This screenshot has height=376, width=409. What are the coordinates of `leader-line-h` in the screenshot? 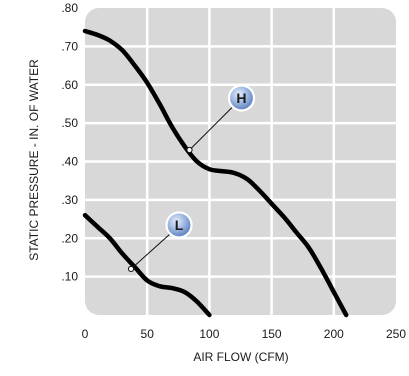 It's located at (211, 128).